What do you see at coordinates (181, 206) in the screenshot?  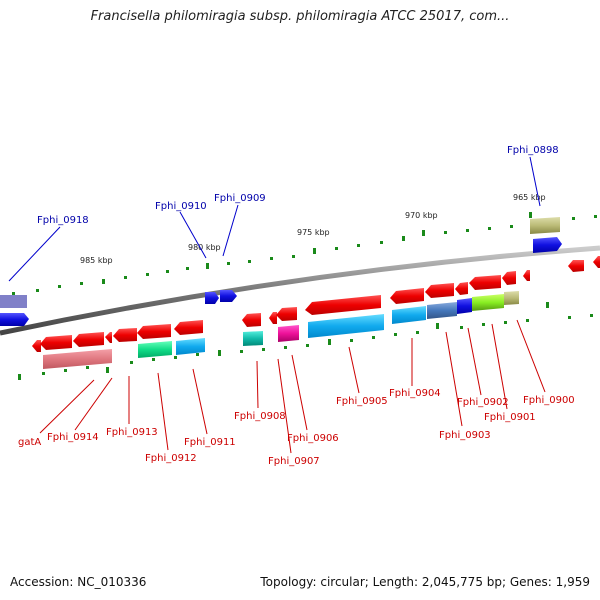 I see `gene-label-fphi-0910: Fphi_0910` at bounding box center [181, 206].